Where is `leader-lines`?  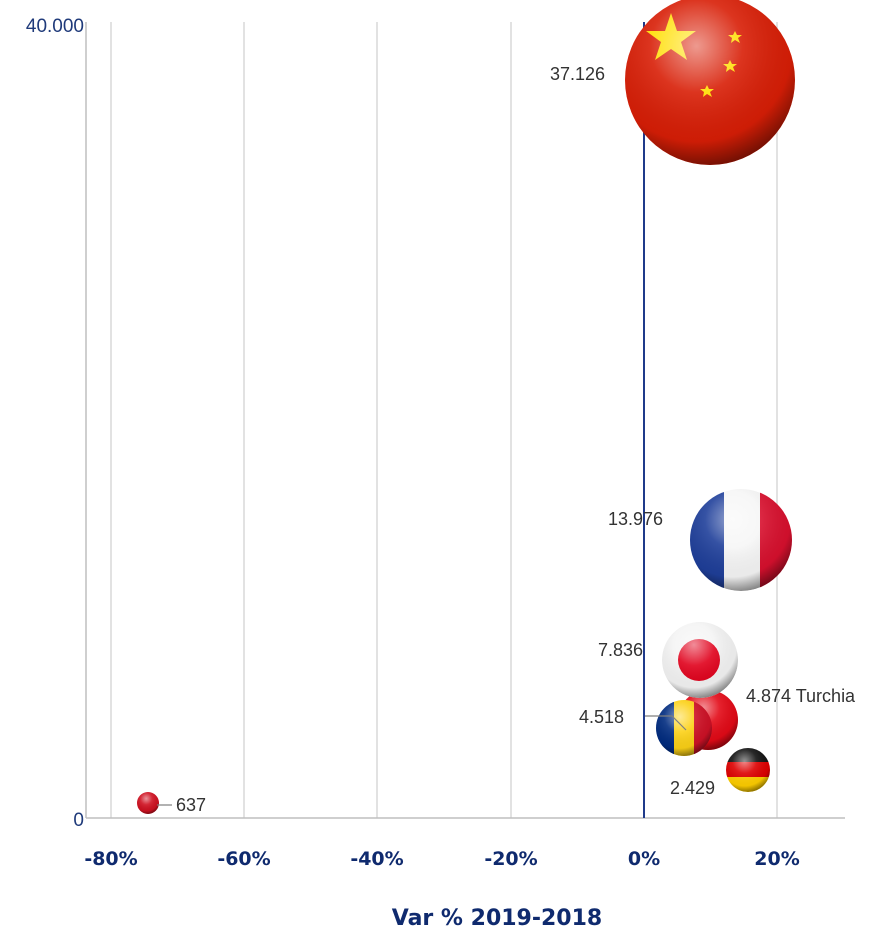 leader-lines is located at coordinates (422, 760).